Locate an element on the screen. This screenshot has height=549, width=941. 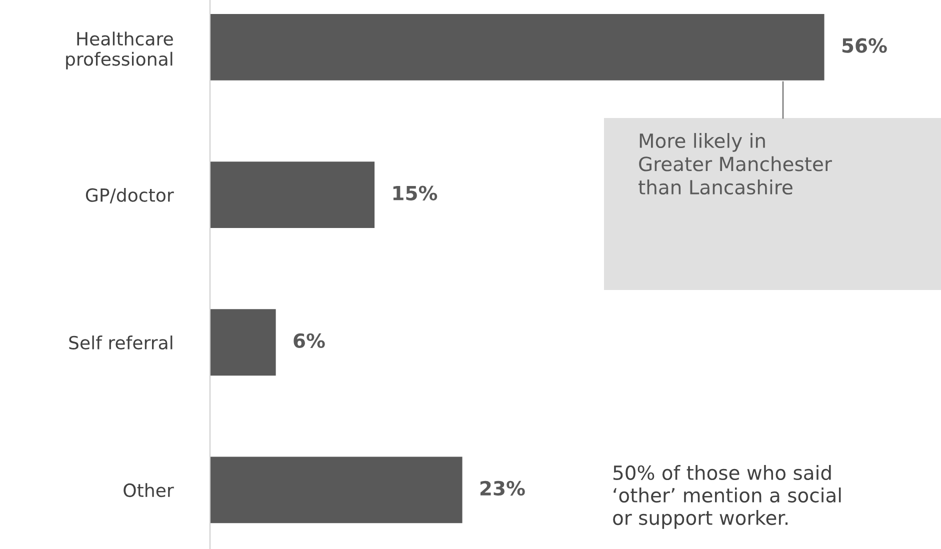
y-tick-label: Self referral is located at coordinates (120, 343).